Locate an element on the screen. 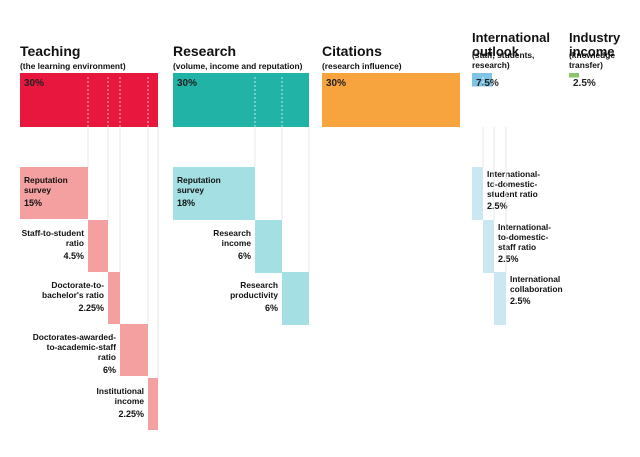  category-title: outlook is located at coordinates (496, 51).